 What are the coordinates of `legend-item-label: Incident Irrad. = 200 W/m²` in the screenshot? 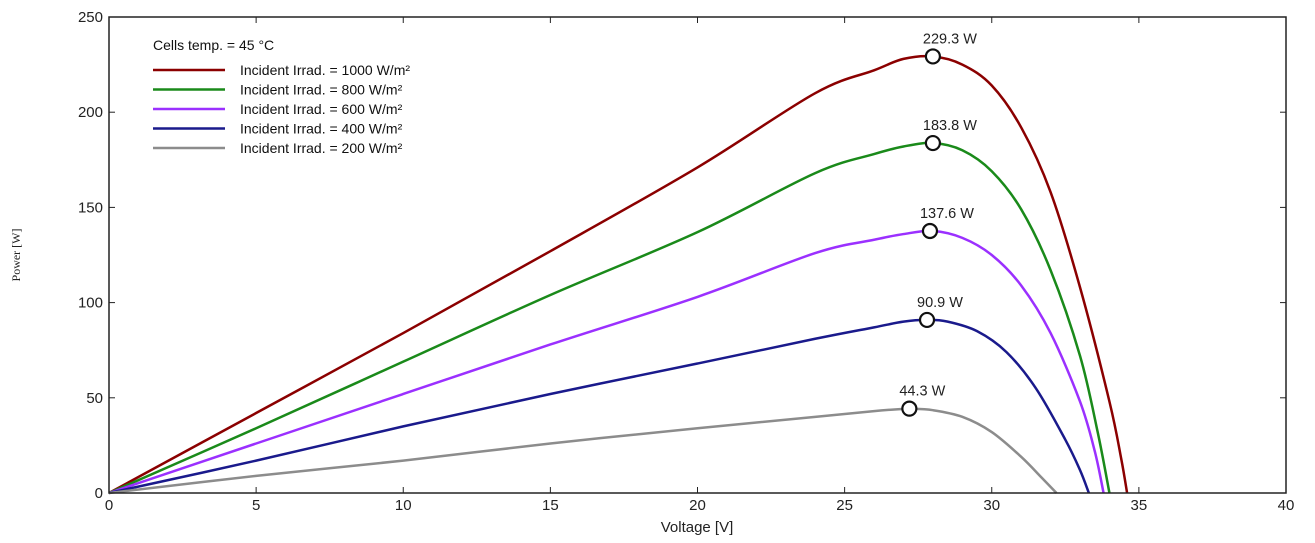 It's located at (321, 148).